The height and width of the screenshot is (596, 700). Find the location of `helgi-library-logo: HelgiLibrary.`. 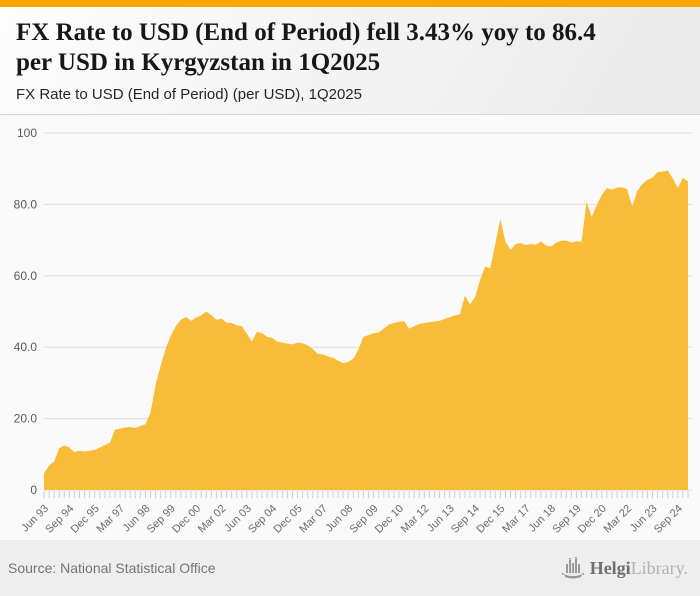

helgi-library-logo: HelgiLibrary. is located at coordinates (624, 568).